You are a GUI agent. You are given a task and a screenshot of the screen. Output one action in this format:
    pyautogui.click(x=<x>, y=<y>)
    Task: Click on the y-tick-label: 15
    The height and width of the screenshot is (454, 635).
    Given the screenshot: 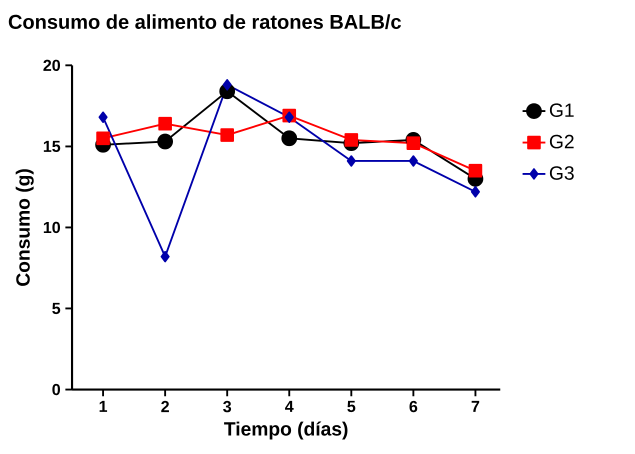 What is the action you would take?
    pyautogui.click(x=52, y=146)
    